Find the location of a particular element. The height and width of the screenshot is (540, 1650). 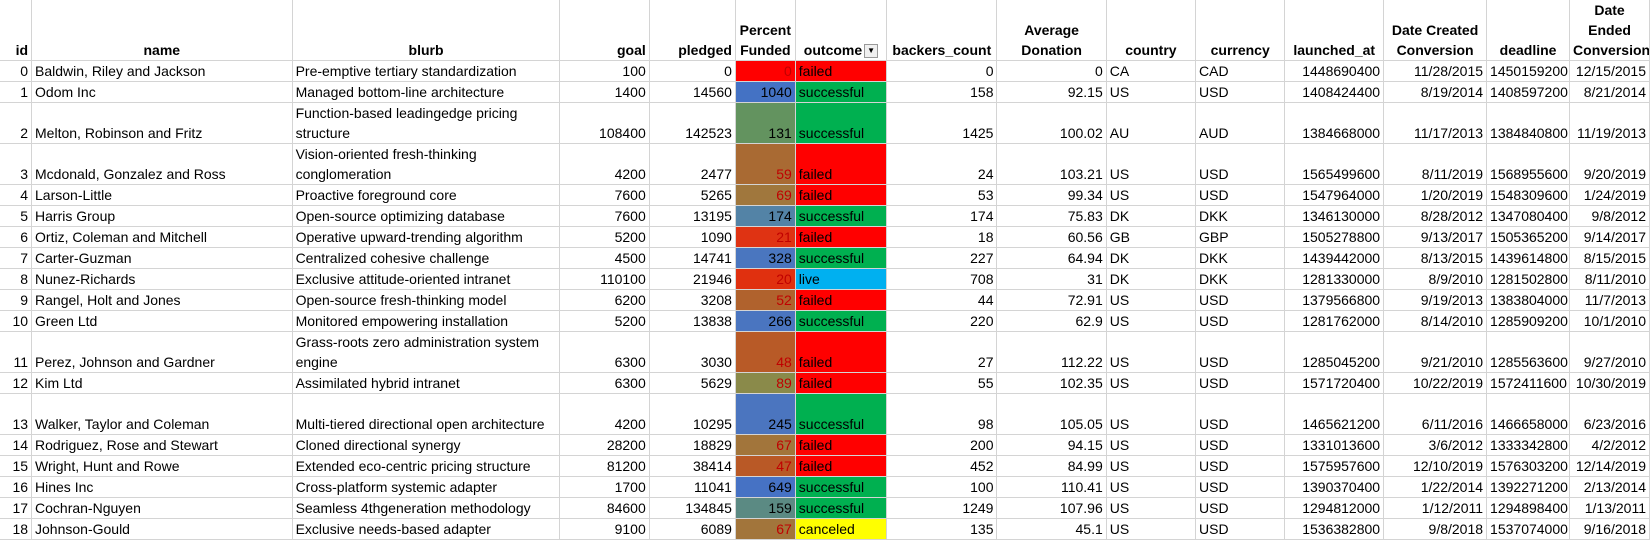

cell-date-created: 8/28/2012 is located at coordinates (1435, 216).